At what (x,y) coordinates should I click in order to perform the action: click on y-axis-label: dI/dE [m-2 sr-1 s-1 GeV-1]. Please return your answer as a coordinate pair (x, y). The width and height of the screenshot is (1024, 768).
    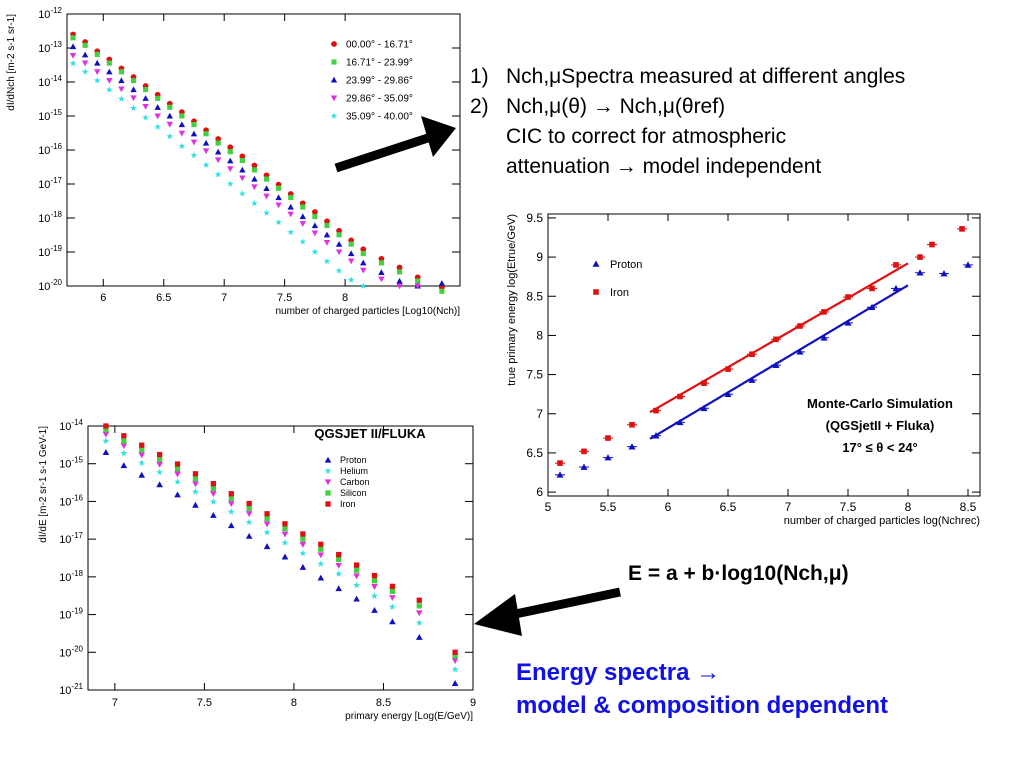
    Looking at the image, I should click on (43, 484).